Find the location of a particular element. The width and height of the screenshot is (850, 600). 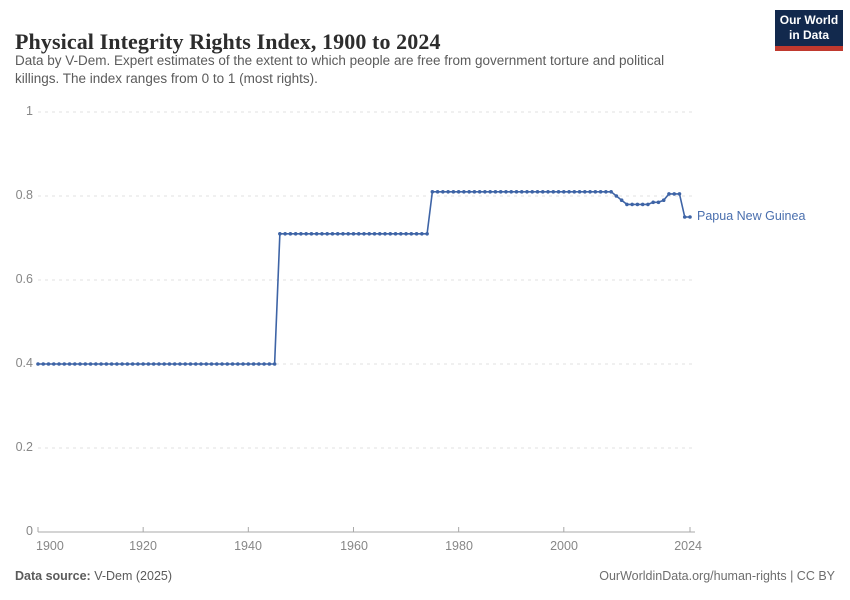

footer-credit-link: OurWorldinData.org/human-rights | CC BY is located at coordinates (717, 576).